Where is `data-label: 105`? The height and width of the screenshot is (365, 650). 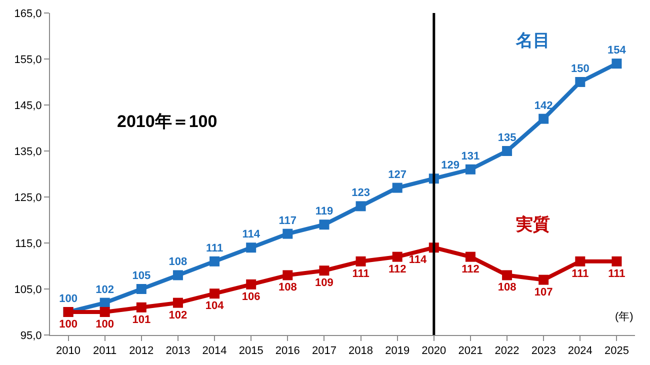
data-label: 105 is located at coordinates (141, 276).